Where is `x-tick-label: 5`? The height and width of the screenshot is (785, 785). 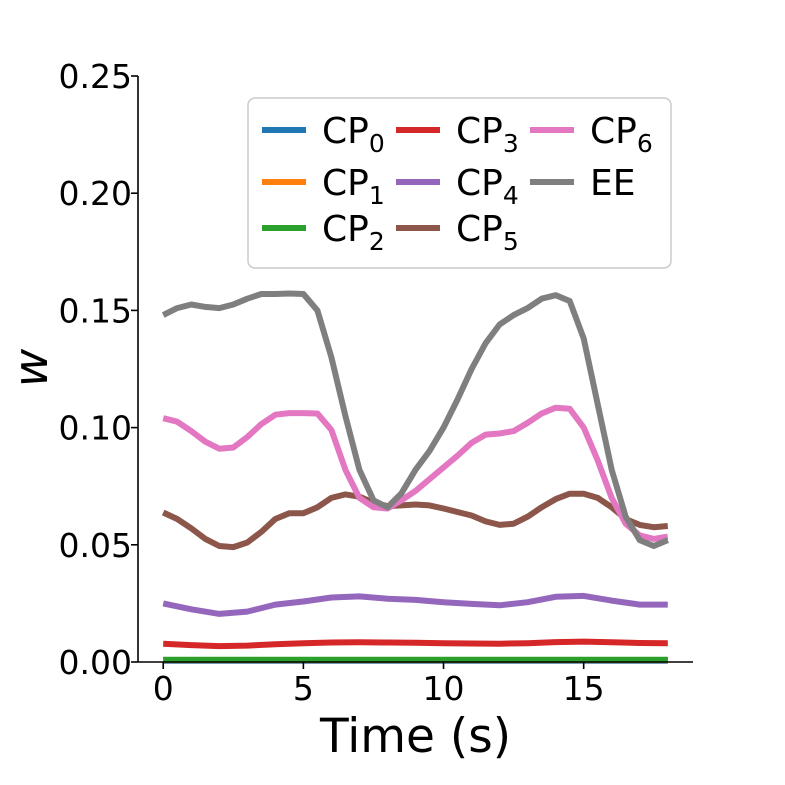
x-tick-label: 5 is located at coordinates (303, 688).